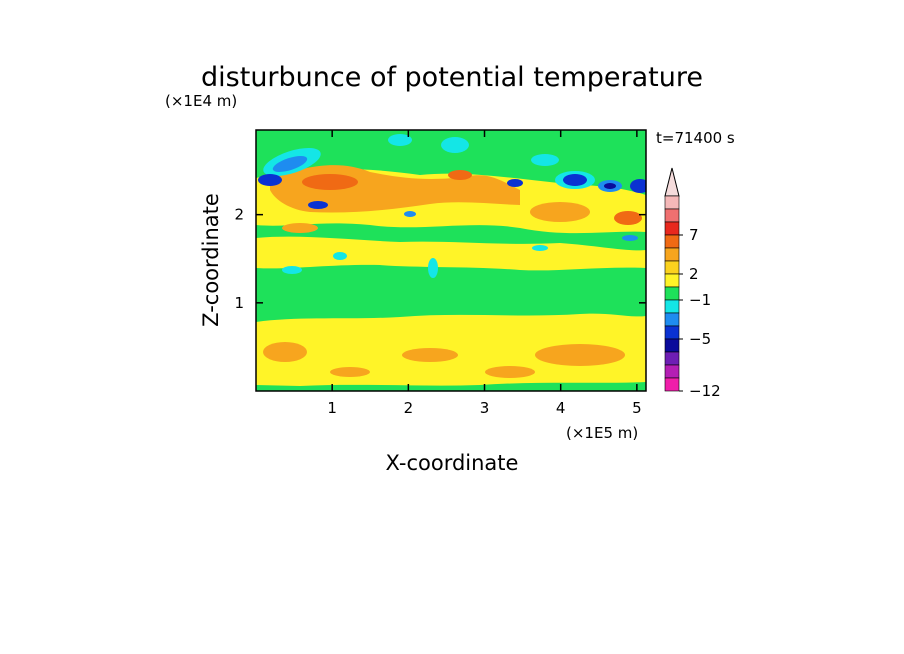 This screenshot has width=904, height=654. I want to click on y-axis-label: Z-coordinate, so click(211, 260).